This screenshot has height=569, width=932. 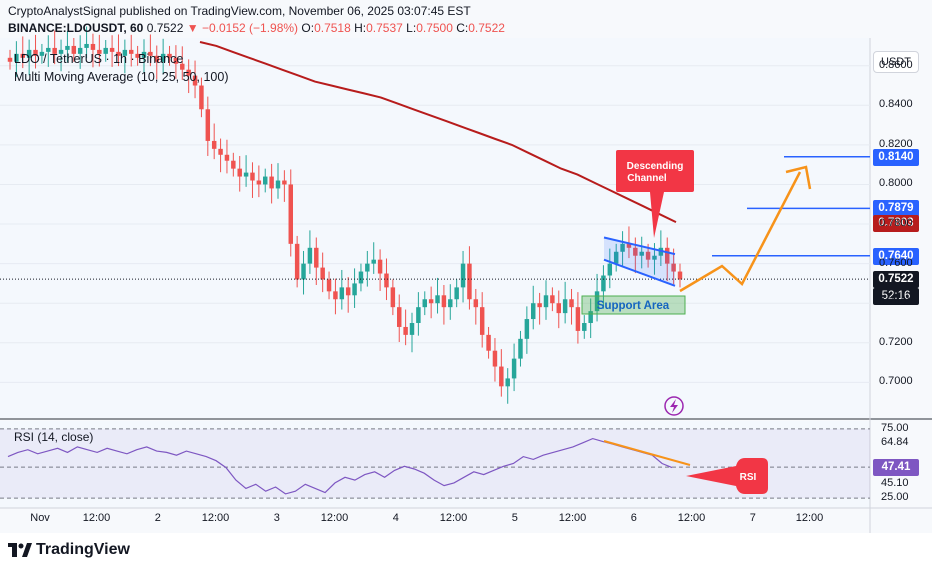 What do you see at coordinates (895, 427) in the screenshot?
I see `rsi-level-label: 75.00` at bounding box center [895, 427].